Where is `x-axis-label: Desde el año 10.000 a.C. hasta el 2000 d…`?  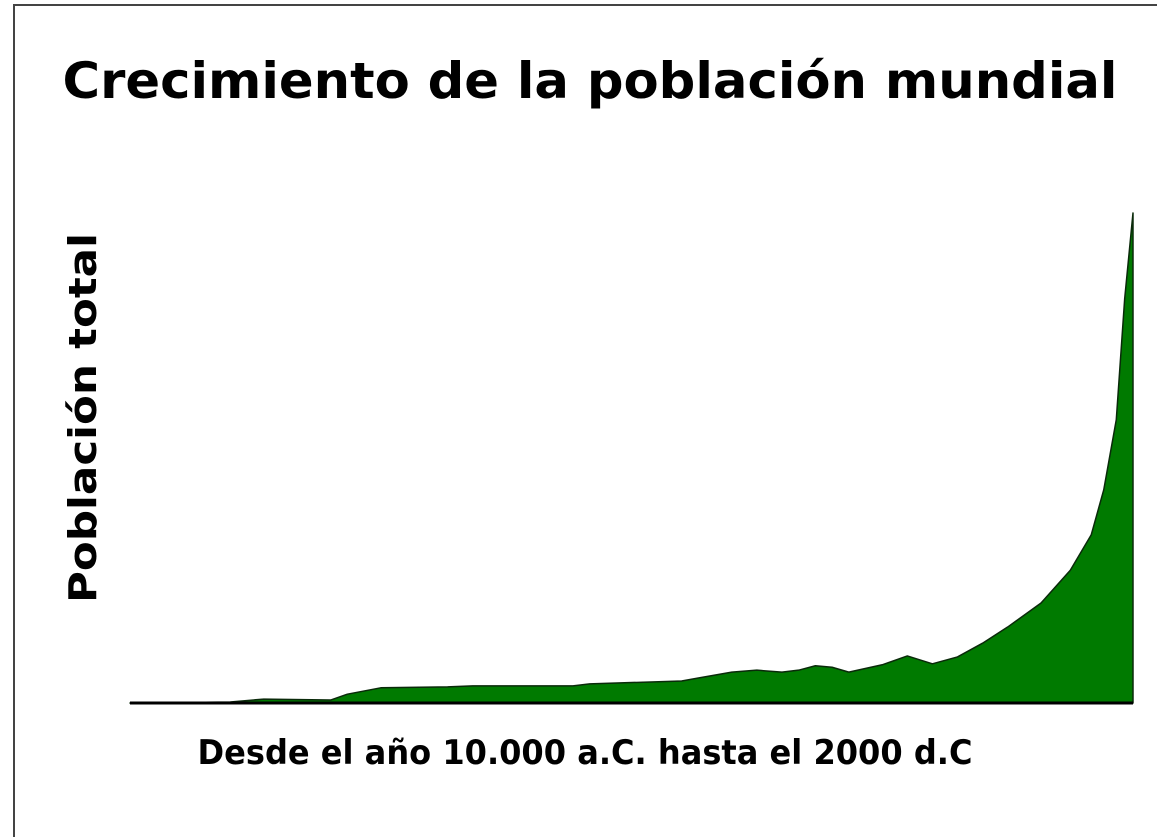
x-axis-label: Desde el año 10.000 a.C. hasta el 2000 d… is located at coordinates (585, 753).